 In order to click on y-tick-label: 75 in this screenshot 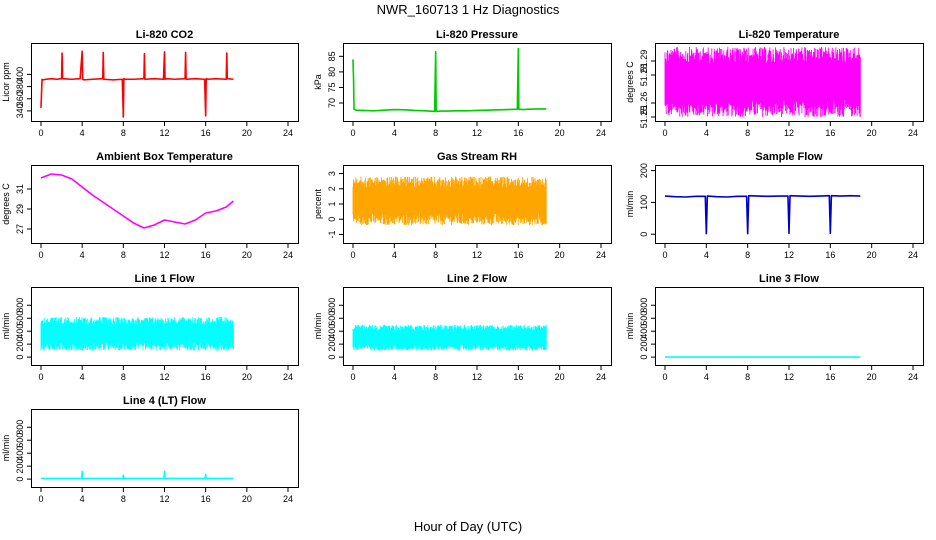, I will do `click(332, 87)`.